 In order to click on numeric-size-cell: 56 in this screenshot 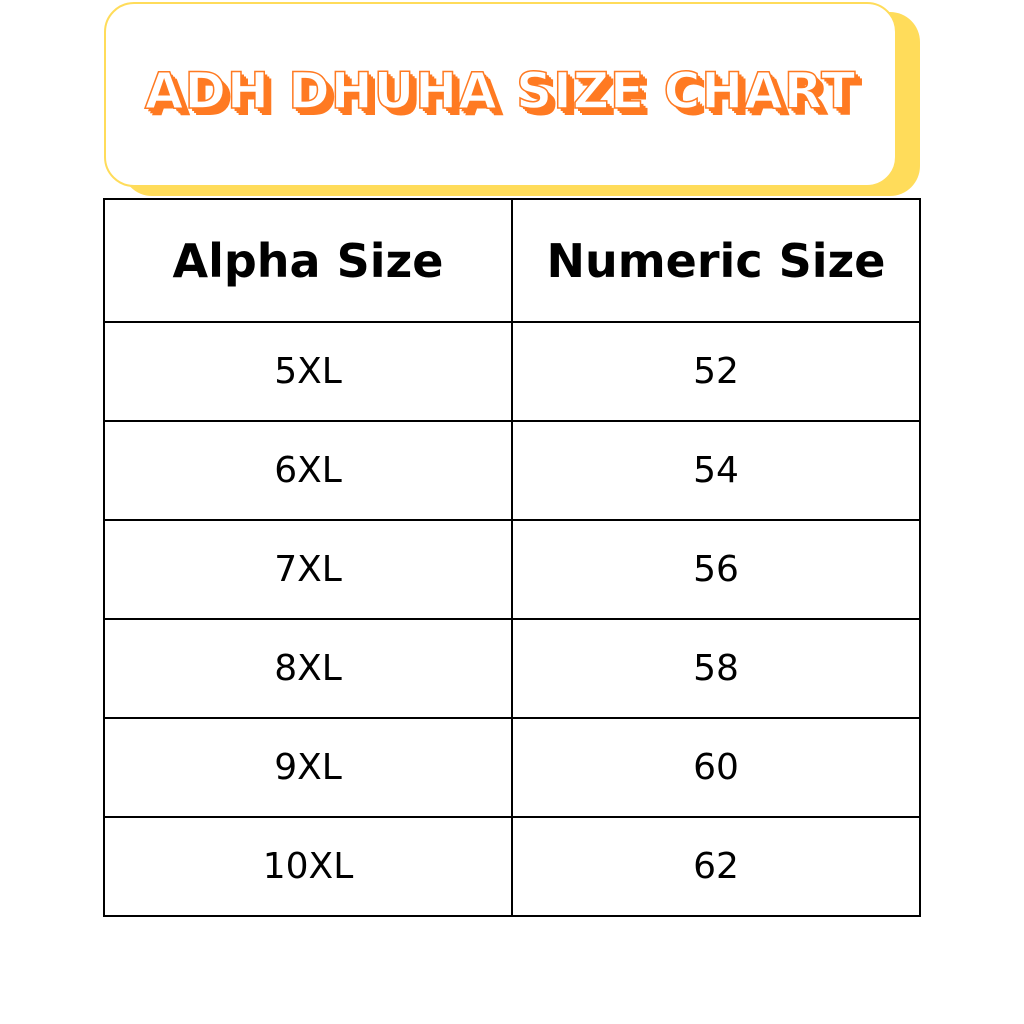, I will do `click(716, 569)`.